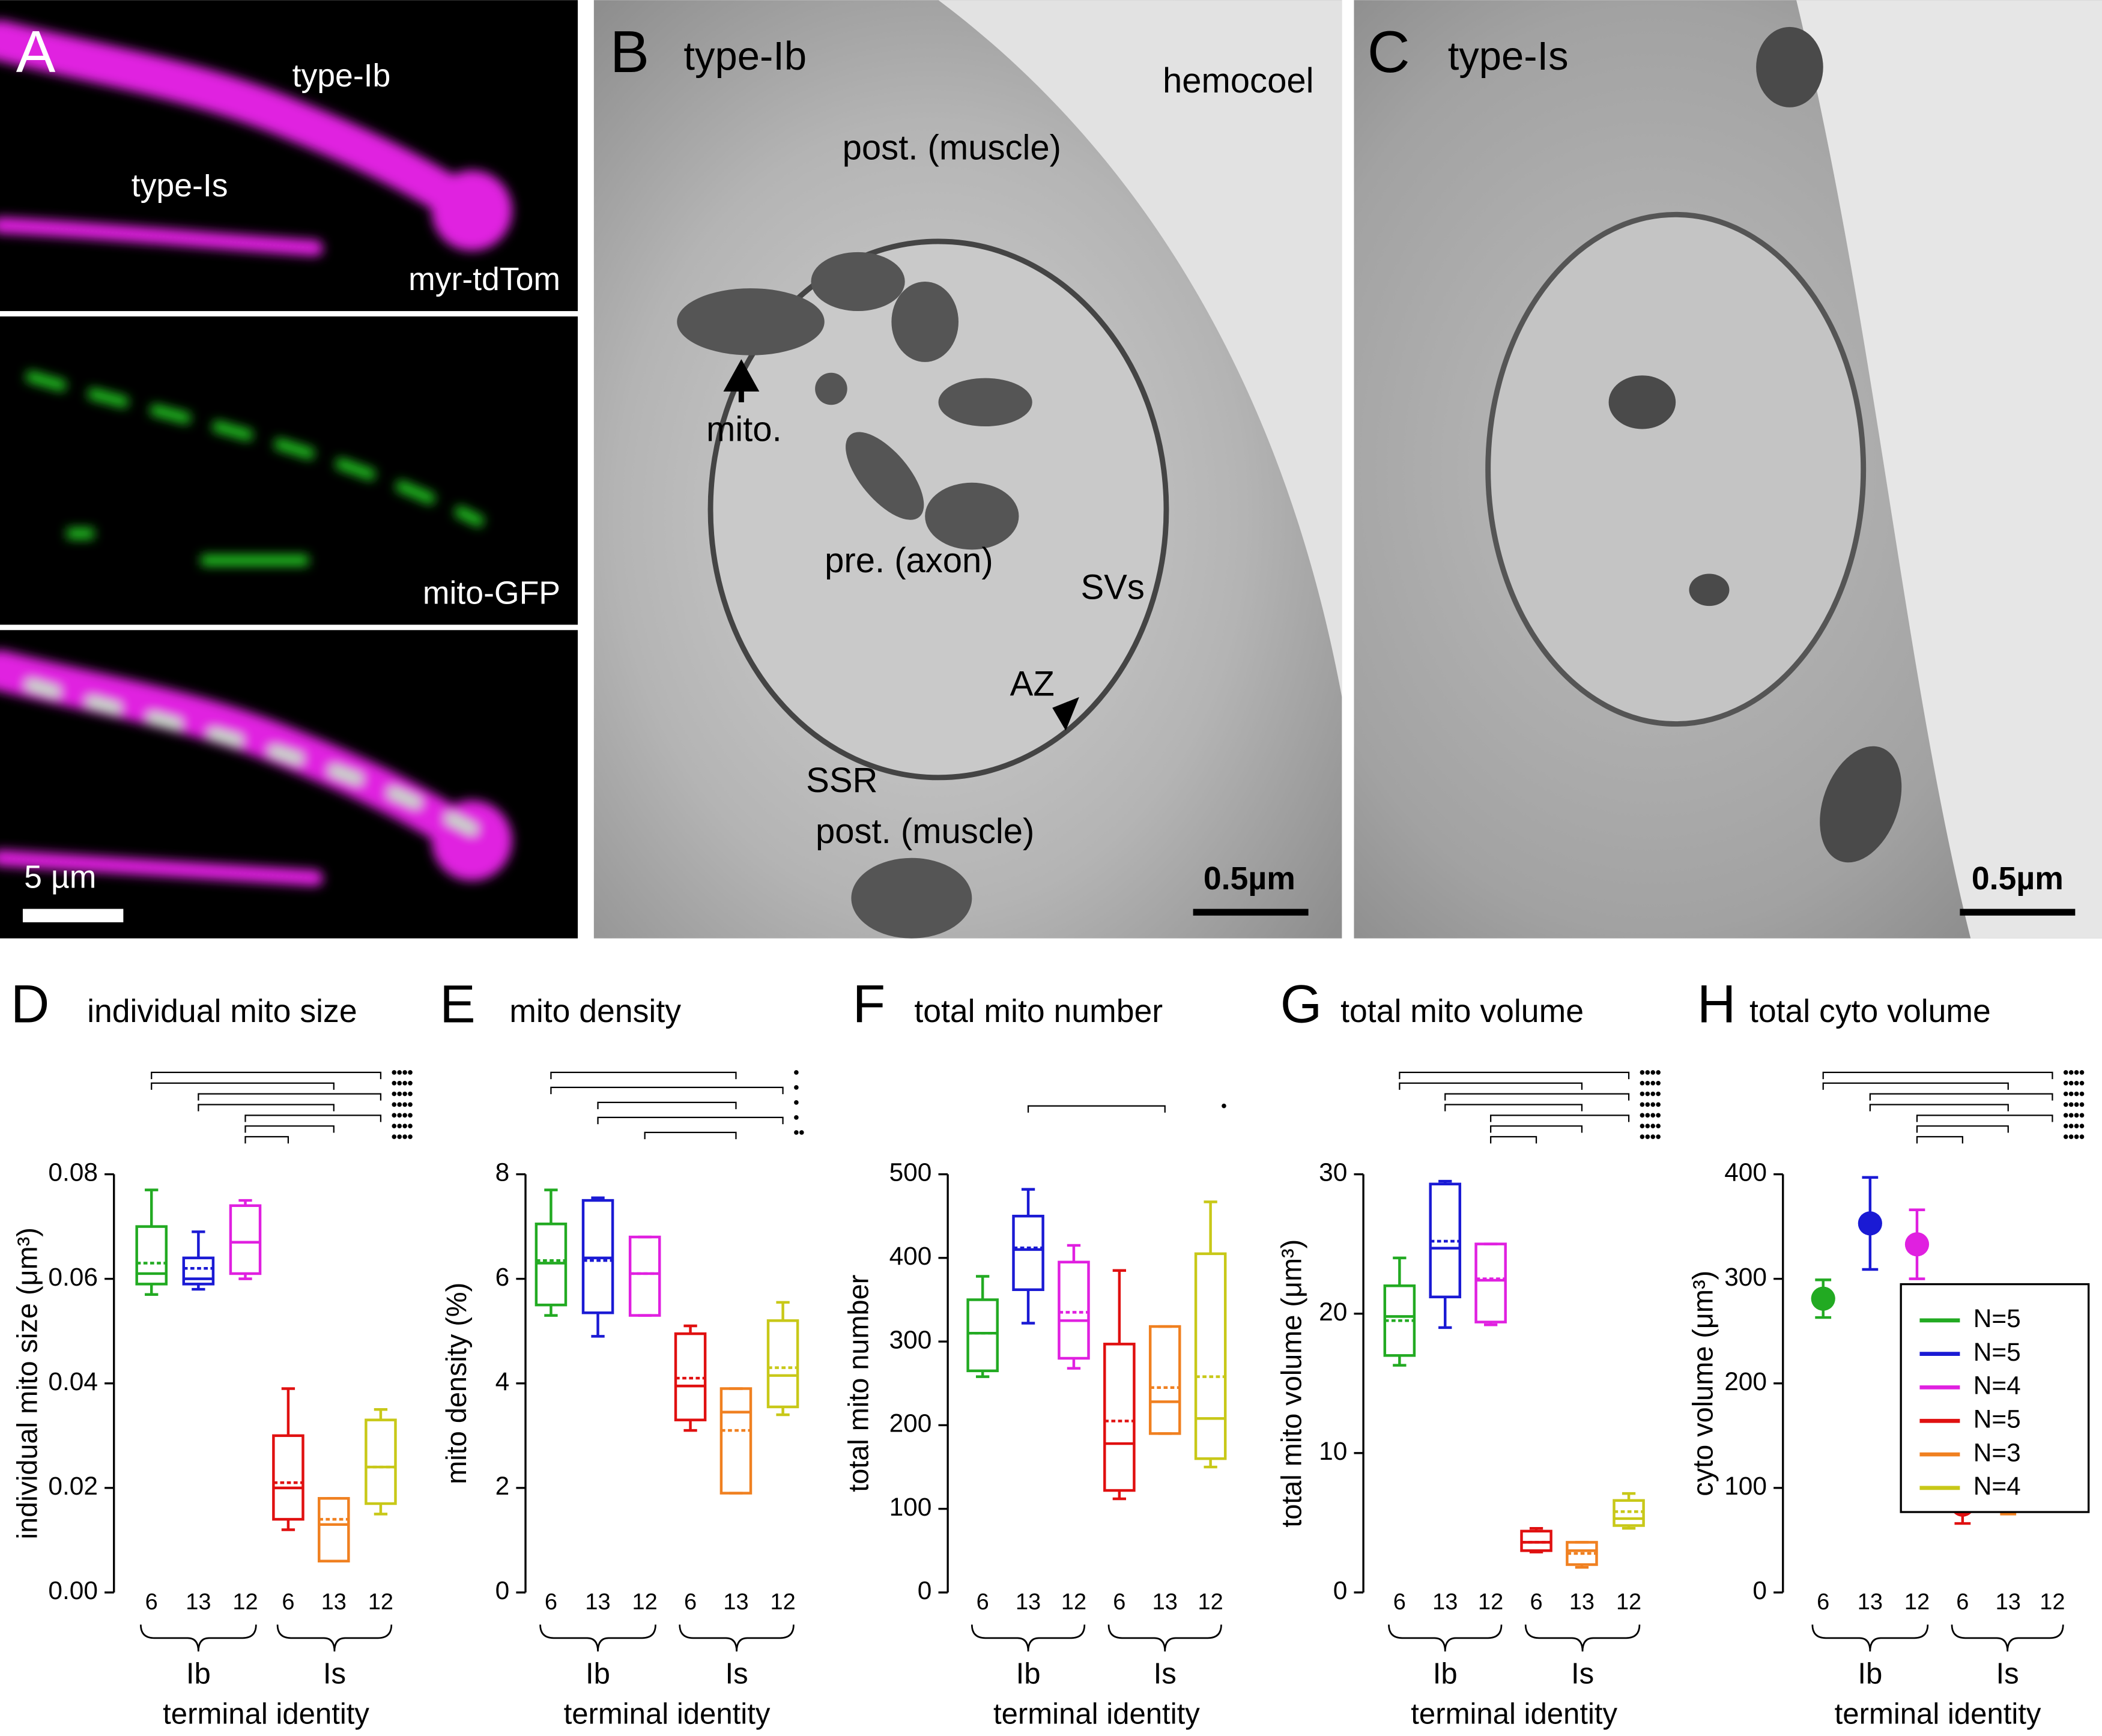  What do you see at coordinates (854, 401) in the screenshot?
I see `mitochondria` at bounding box center [854, 401].